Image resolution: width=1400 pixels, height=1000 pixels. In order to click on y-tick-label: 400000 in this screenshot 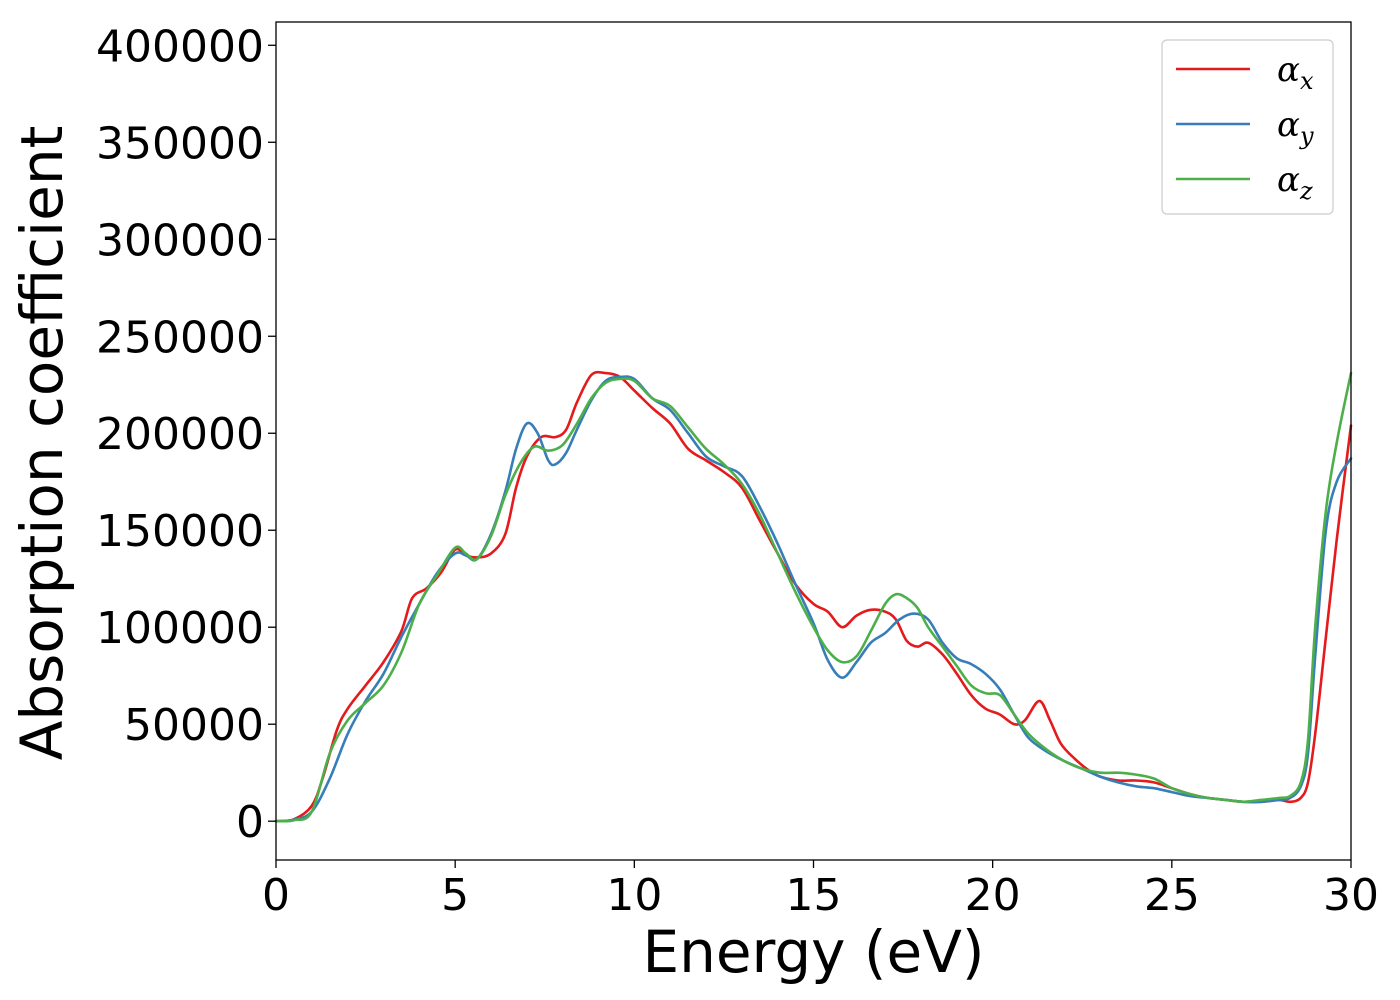, I will do `click(180, 46)`.